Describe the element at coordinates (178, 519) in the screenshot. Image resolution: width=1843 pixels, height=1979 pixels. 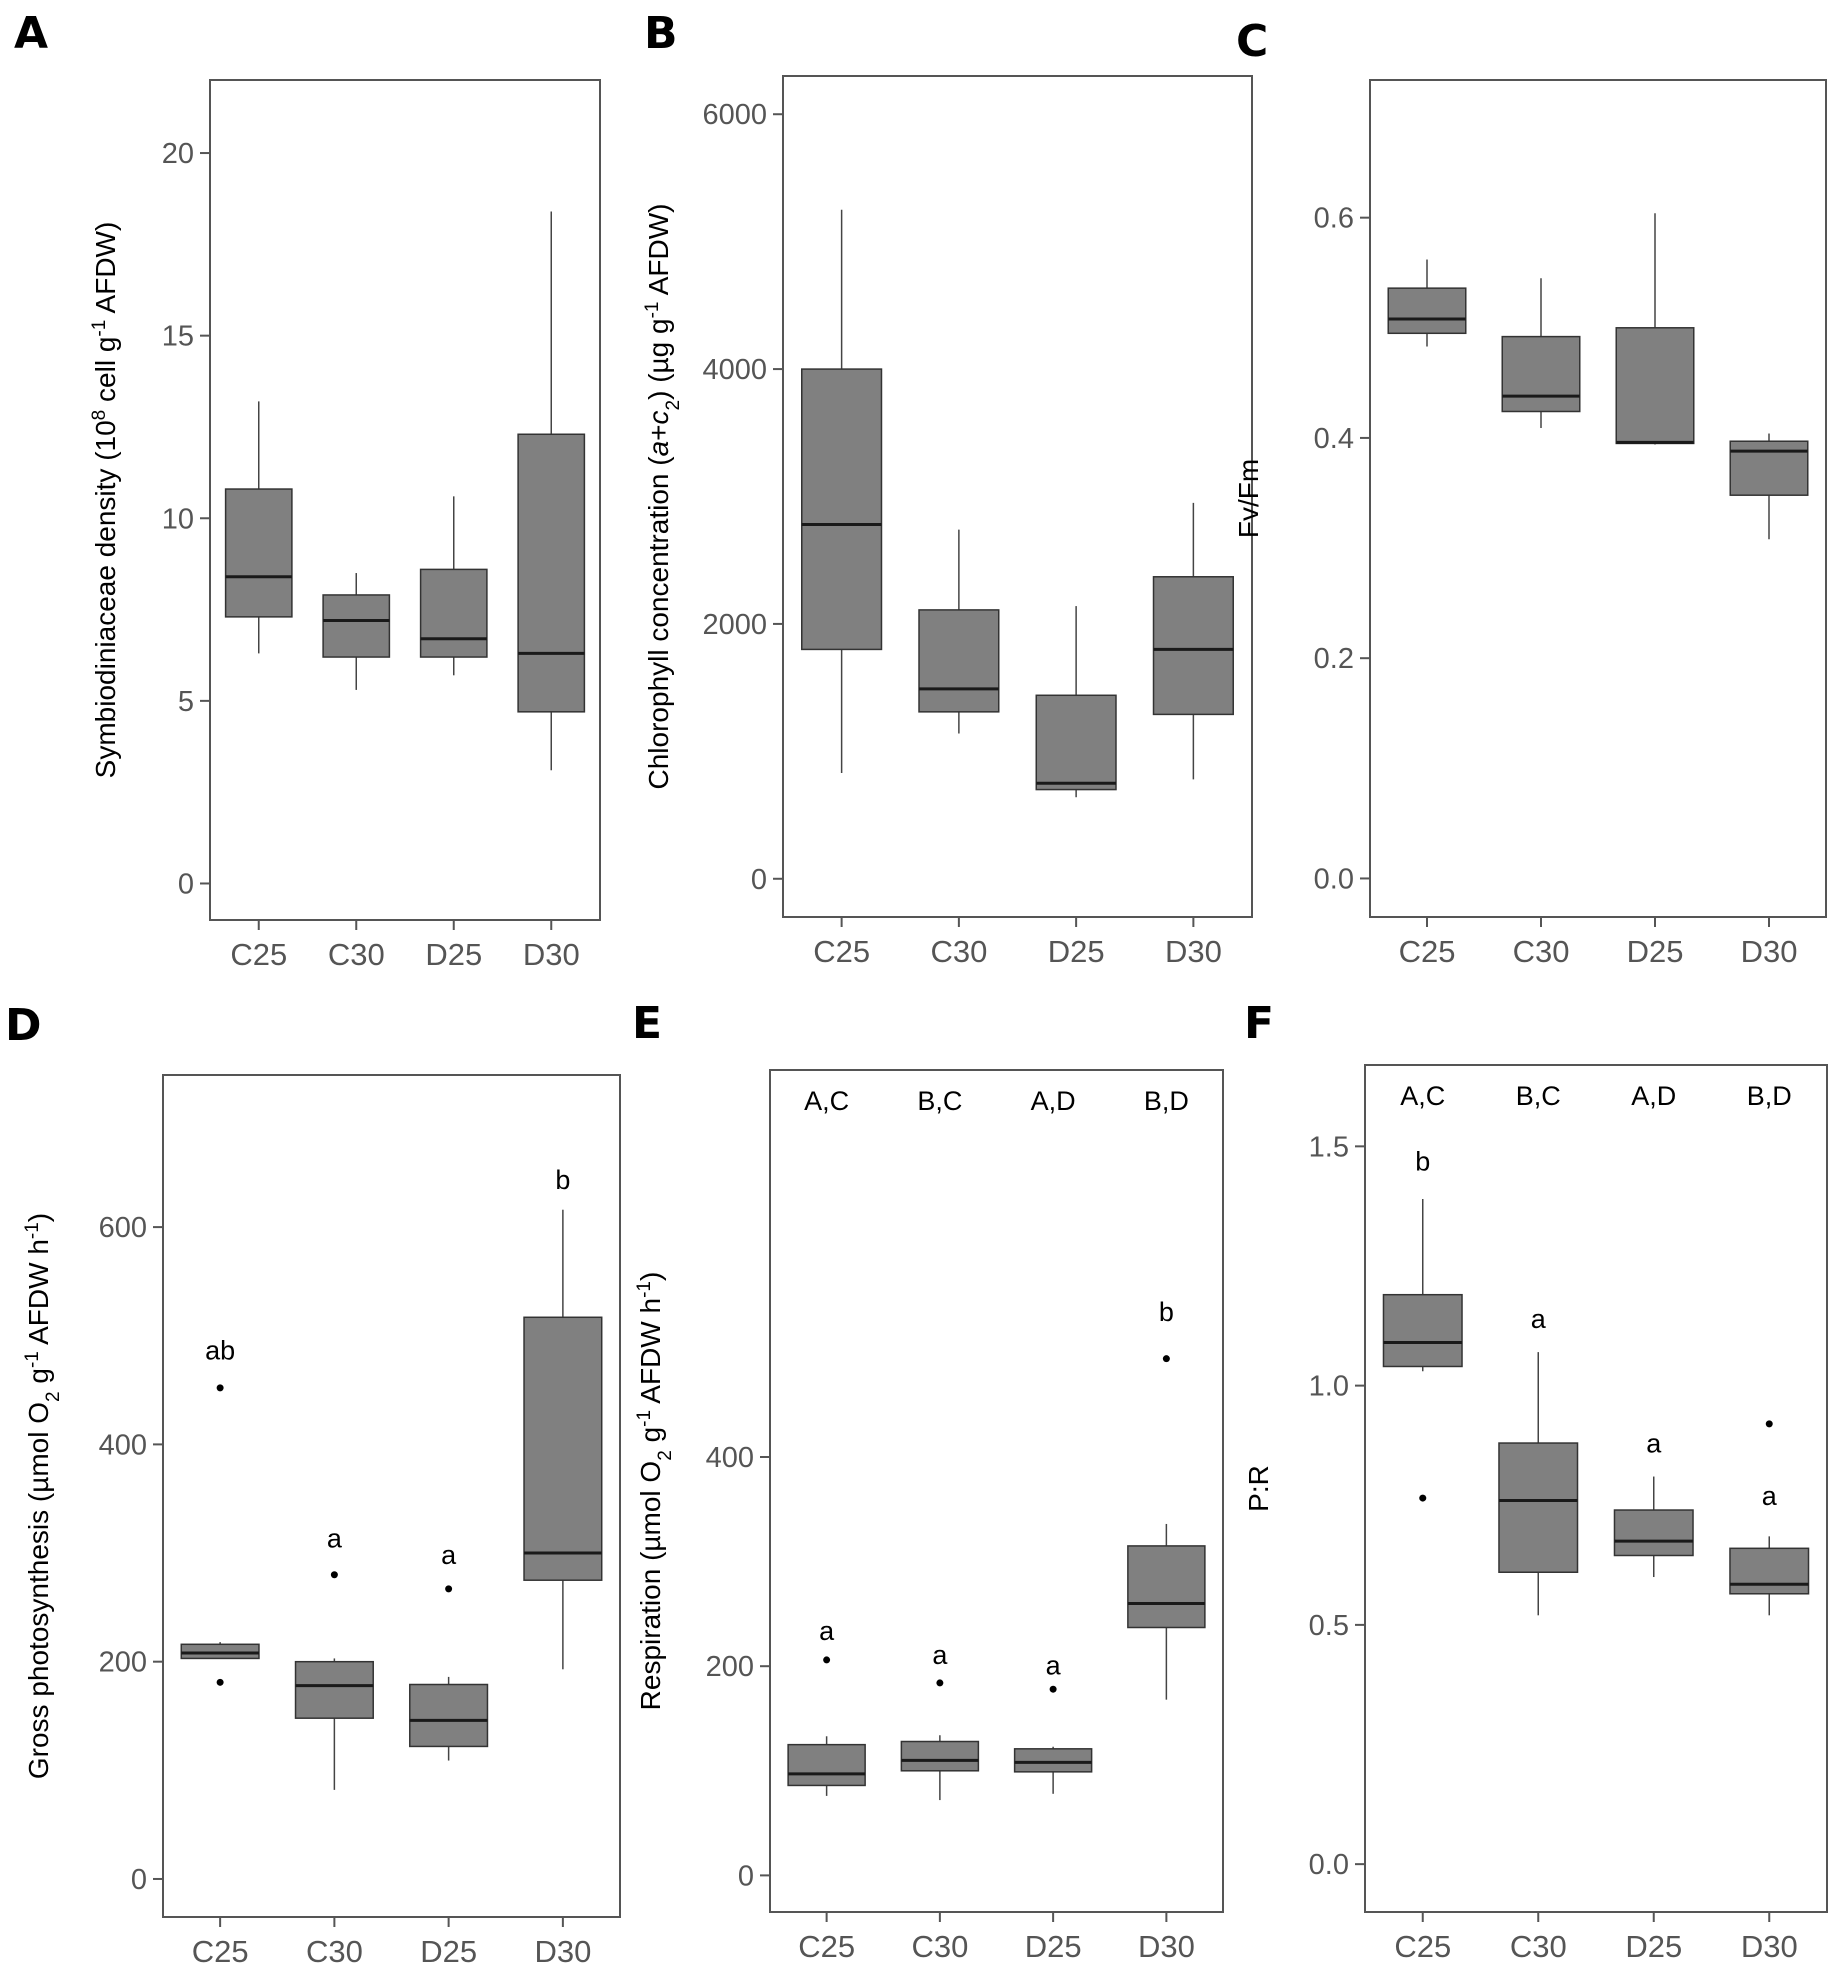
I see `y-tick-label: 10` at that location.